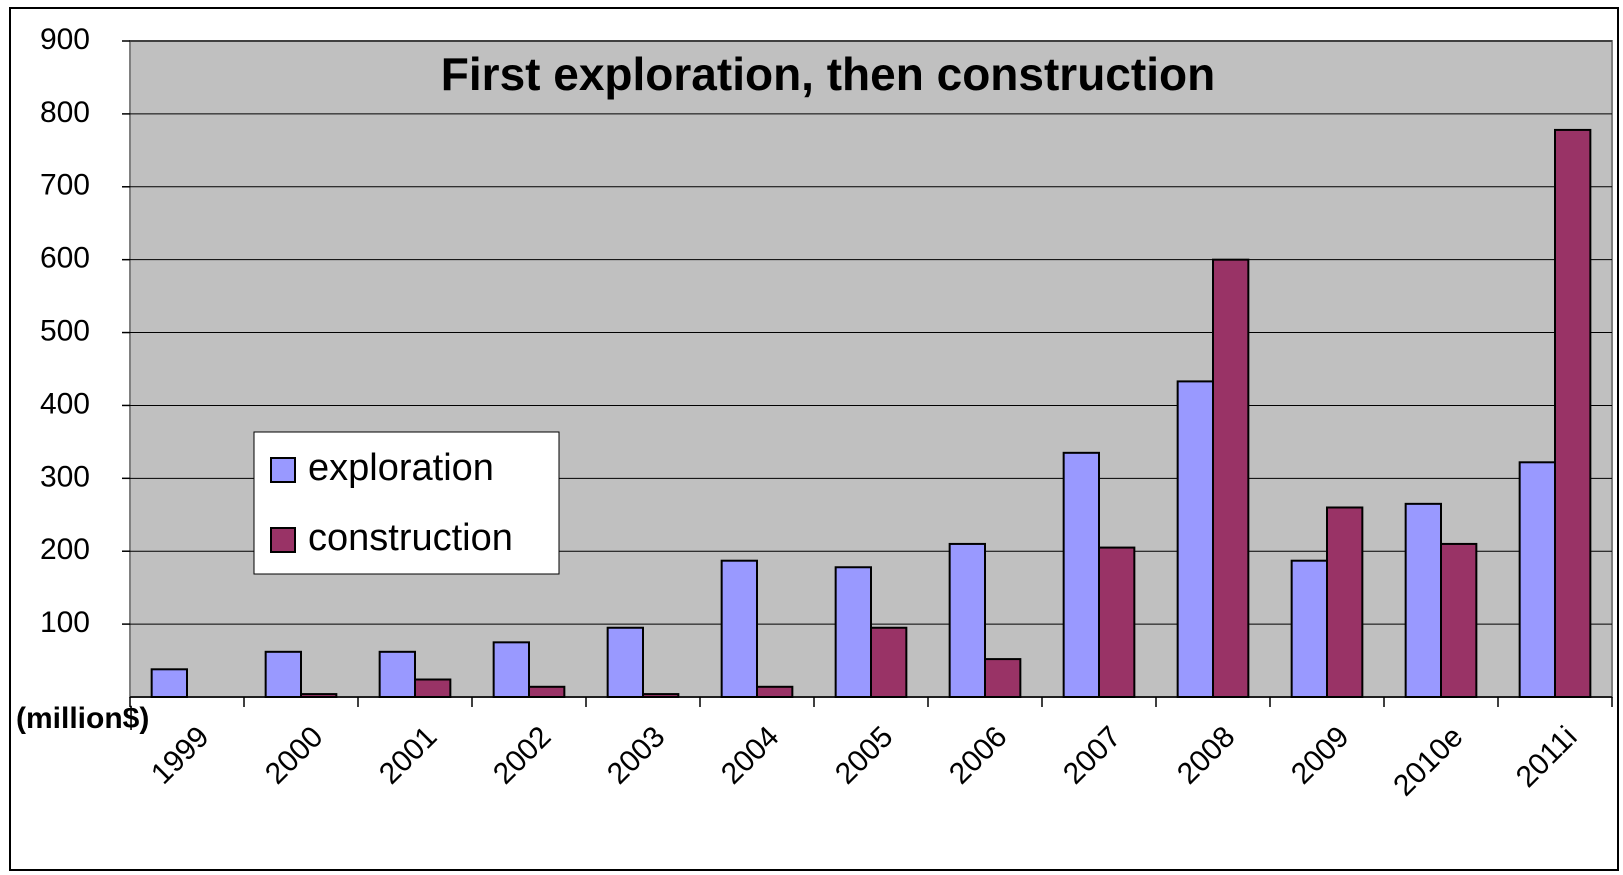 The width and height of the screenshot is (1623, 875). I want to click on y-tick-label: 100, so click(65, 622).